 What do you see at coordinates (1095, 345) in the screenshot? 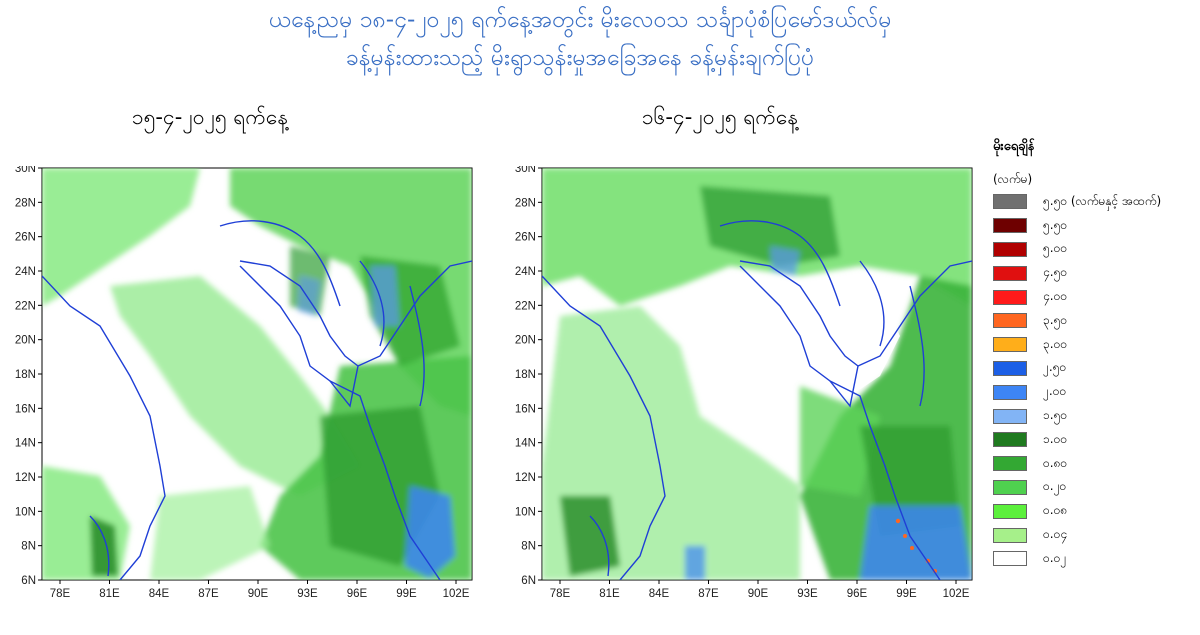
I see `legend-item: ၃.၀၀` at bounding box center [1095, 345].